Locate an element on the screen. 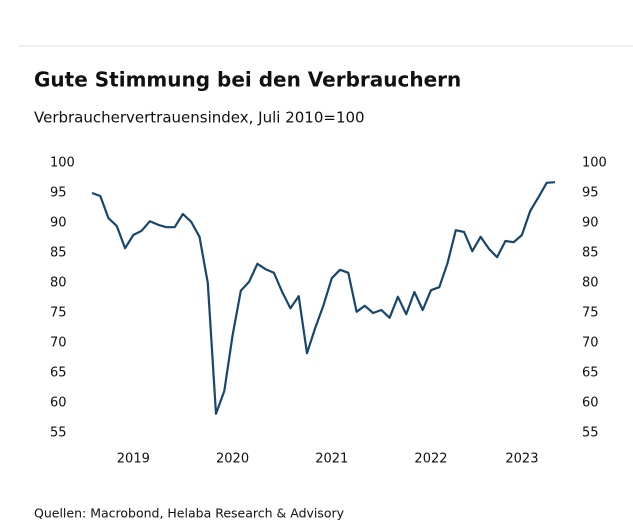 The width and height of the screenshot is (633, 531). y-tick-label: 55 is located at coordinates (58, 433).